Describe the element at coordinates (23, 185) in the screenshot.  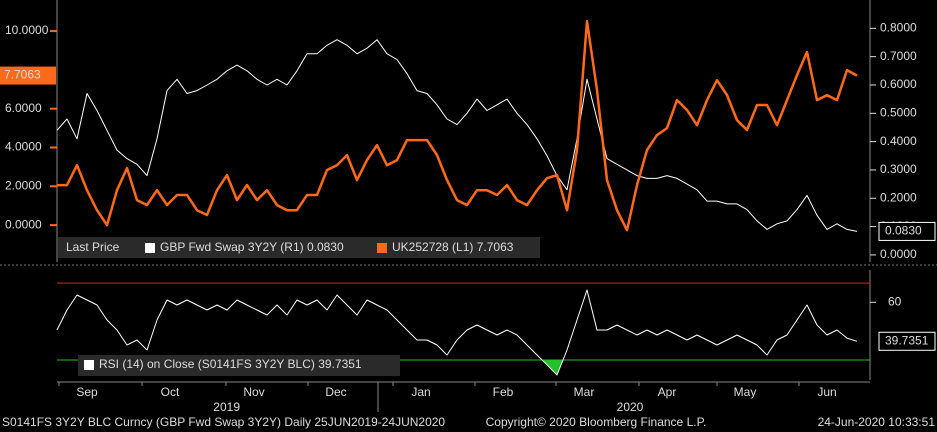
I see `y-tick-label: 2.0000` at that location.